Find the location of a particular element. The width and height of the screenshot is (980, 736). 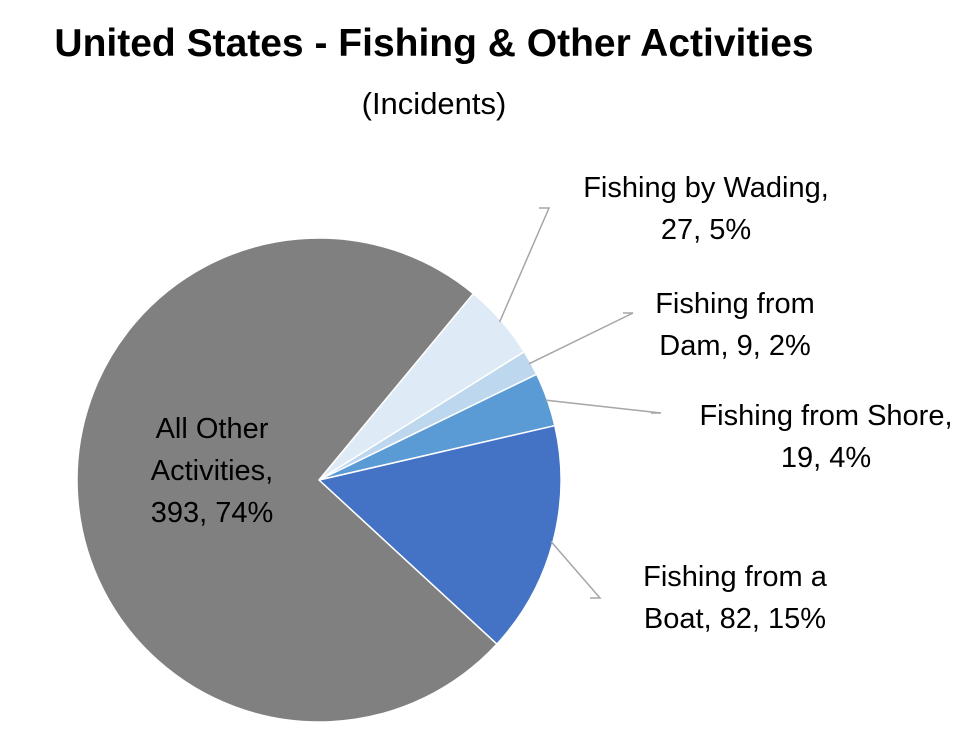

data-label-line: Fishing by Wading, is located at coordinates (706, 188).